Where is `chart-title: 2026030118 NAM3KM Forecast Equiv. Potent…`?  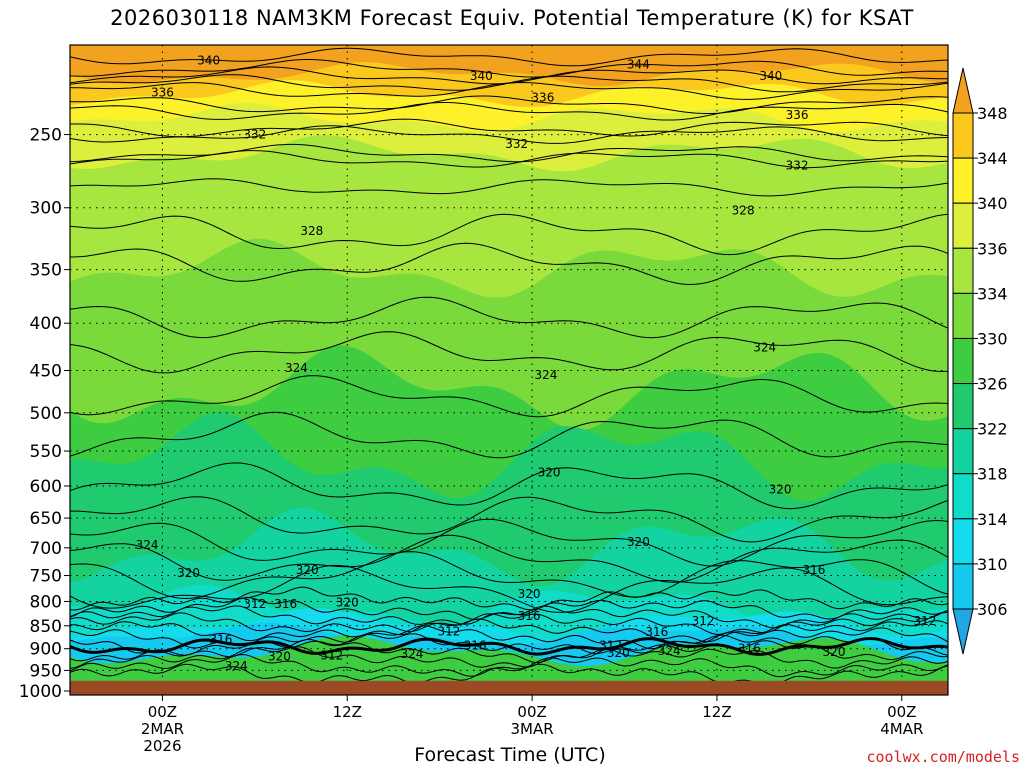 chart-title: 2026030118 NAM3KM Forecast Equiv. Potent… is located at coordinates (512, 18).